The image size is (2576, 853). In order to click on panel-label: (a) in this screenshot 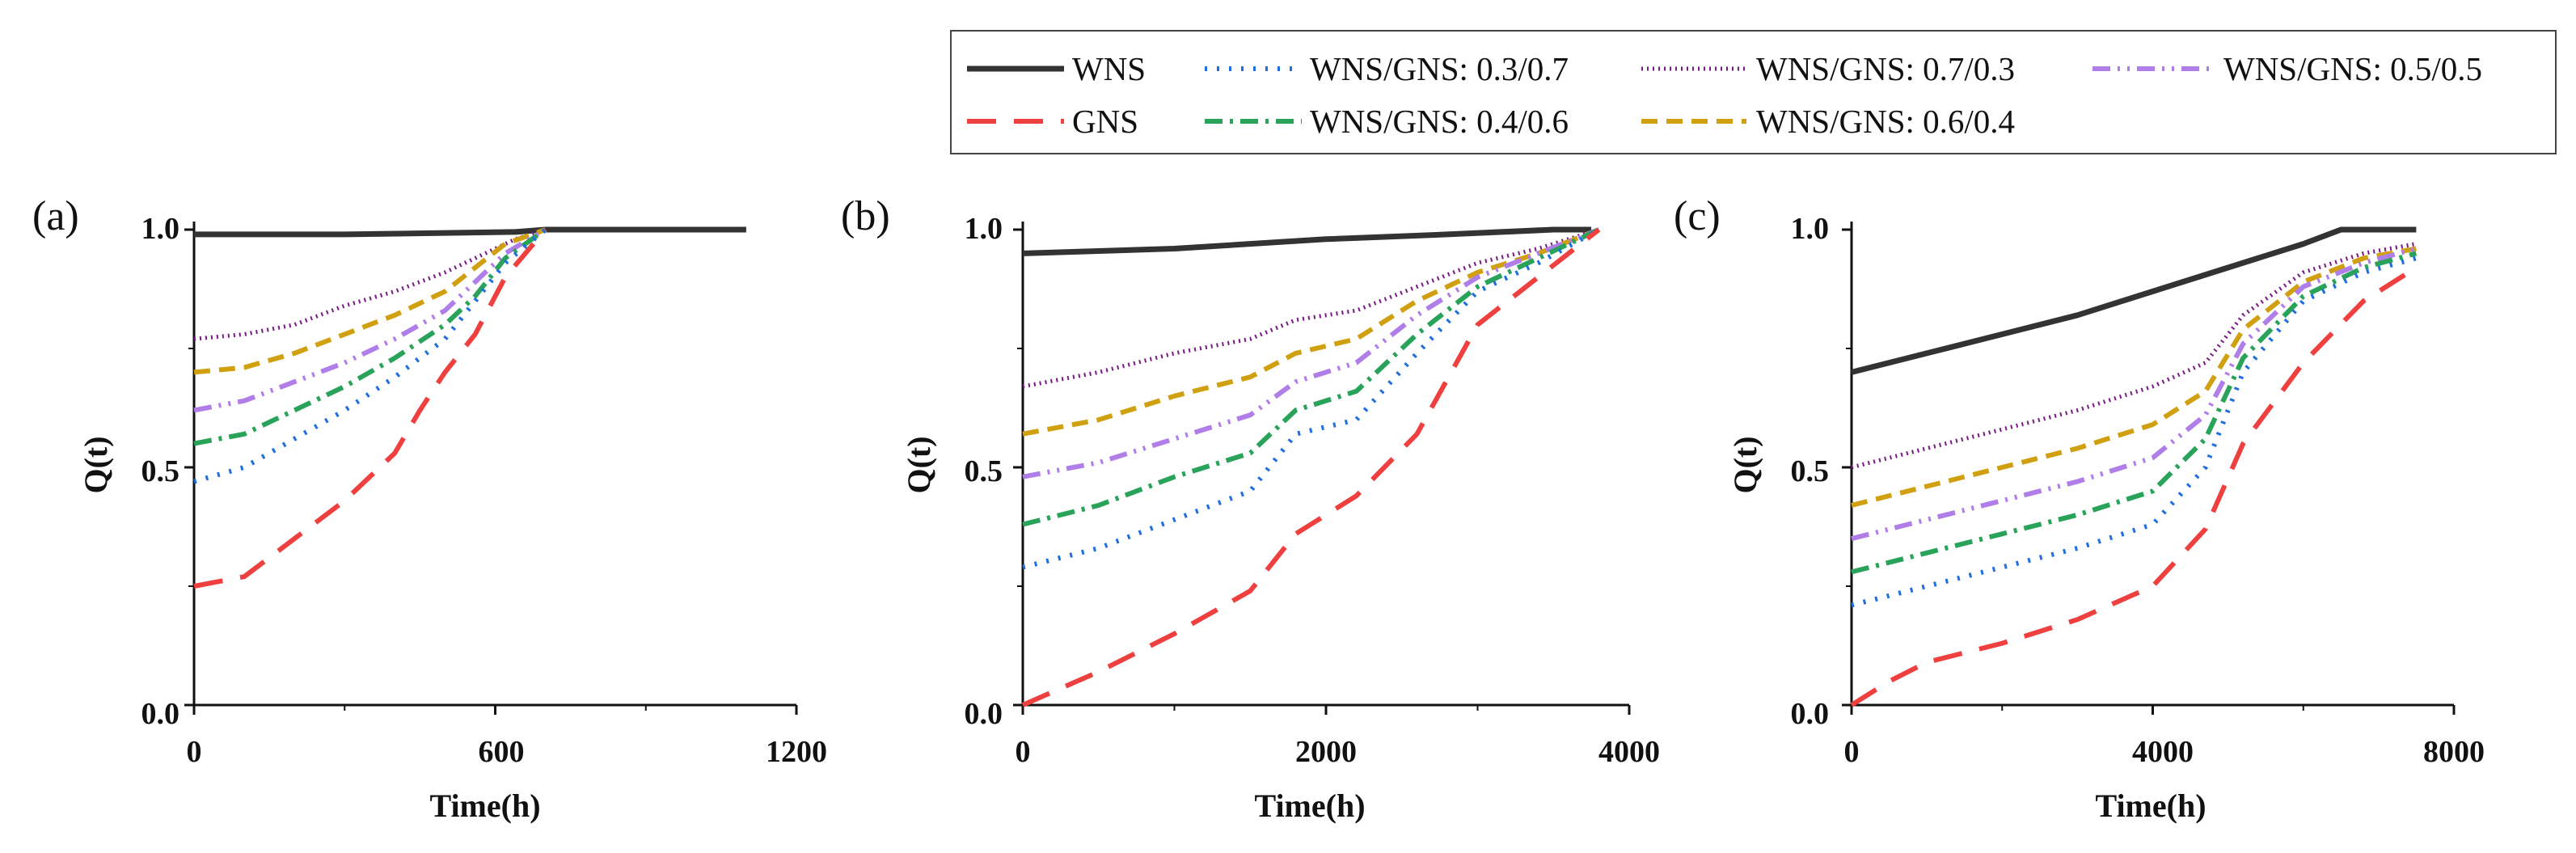, I will do `click(55, 216)`.